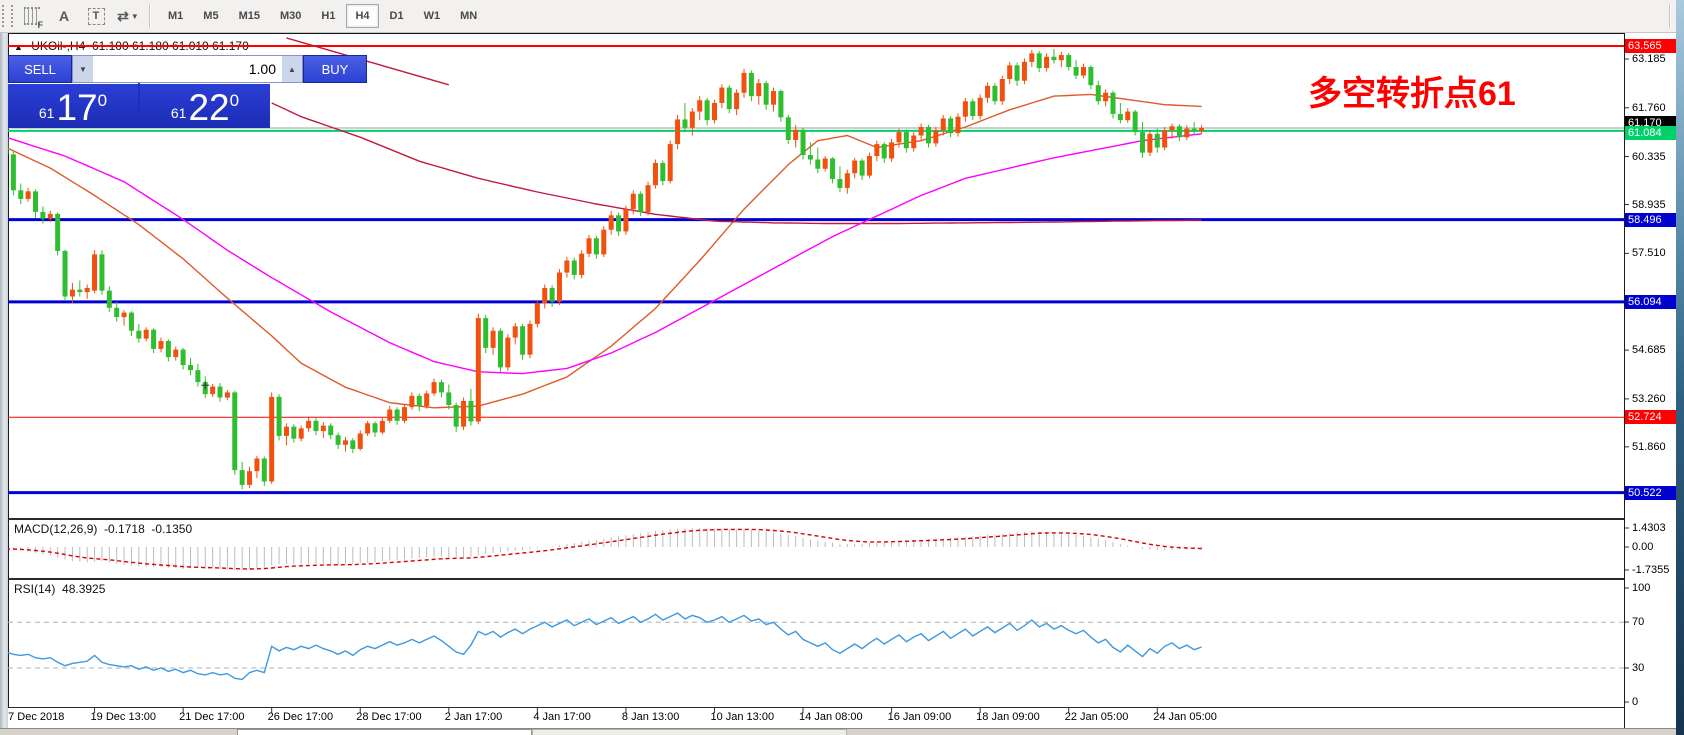 The image size is (1684, 735). Describe the element at coordinates (1649, 107) in the screenshot. I see `price-tick-label: 61.760` at that location.